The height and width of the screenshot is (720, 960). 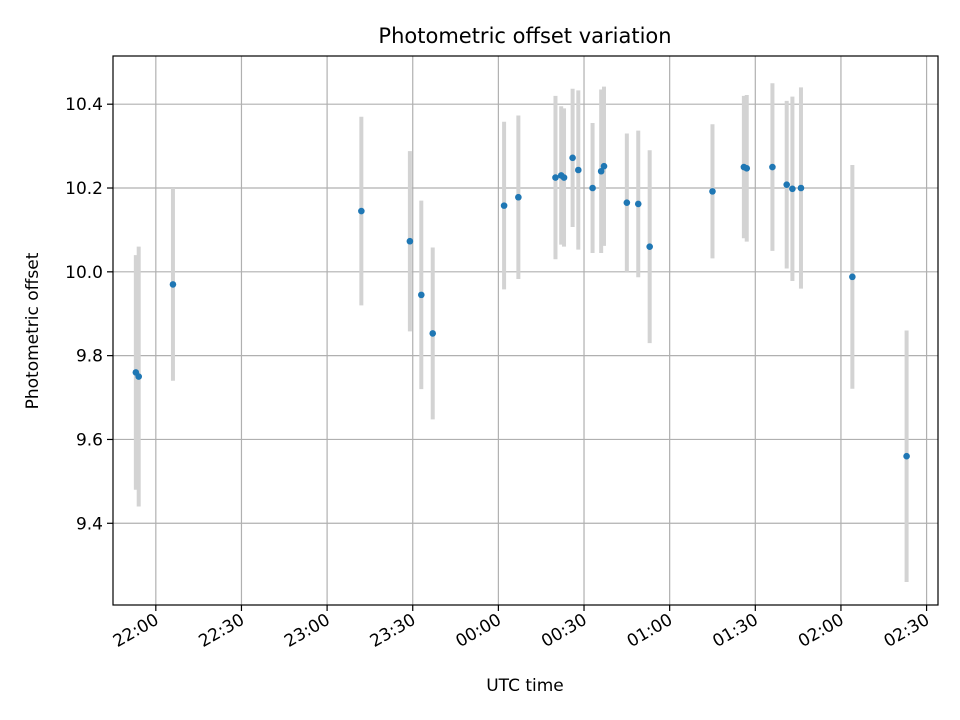 What do you see at coordinates (524, 36) in the screenshot?
I see `chart-title: Photometric offset variation` at bounding box center [524, 36].